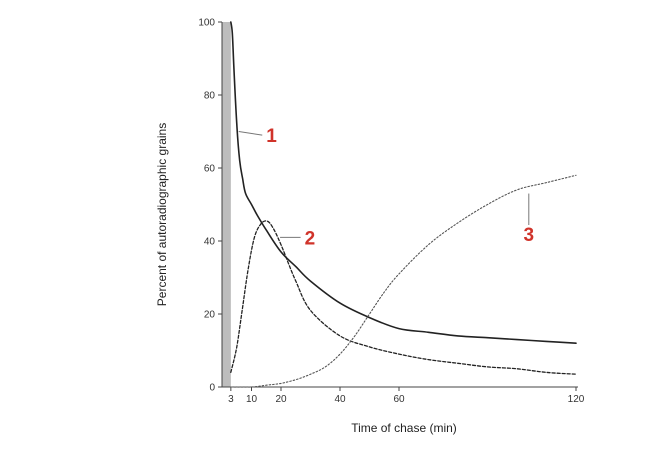  What do you see at coordinates (210, 169) in the screenshot?
I see `y-tick-label: 60` at bounding box center [210, 169].